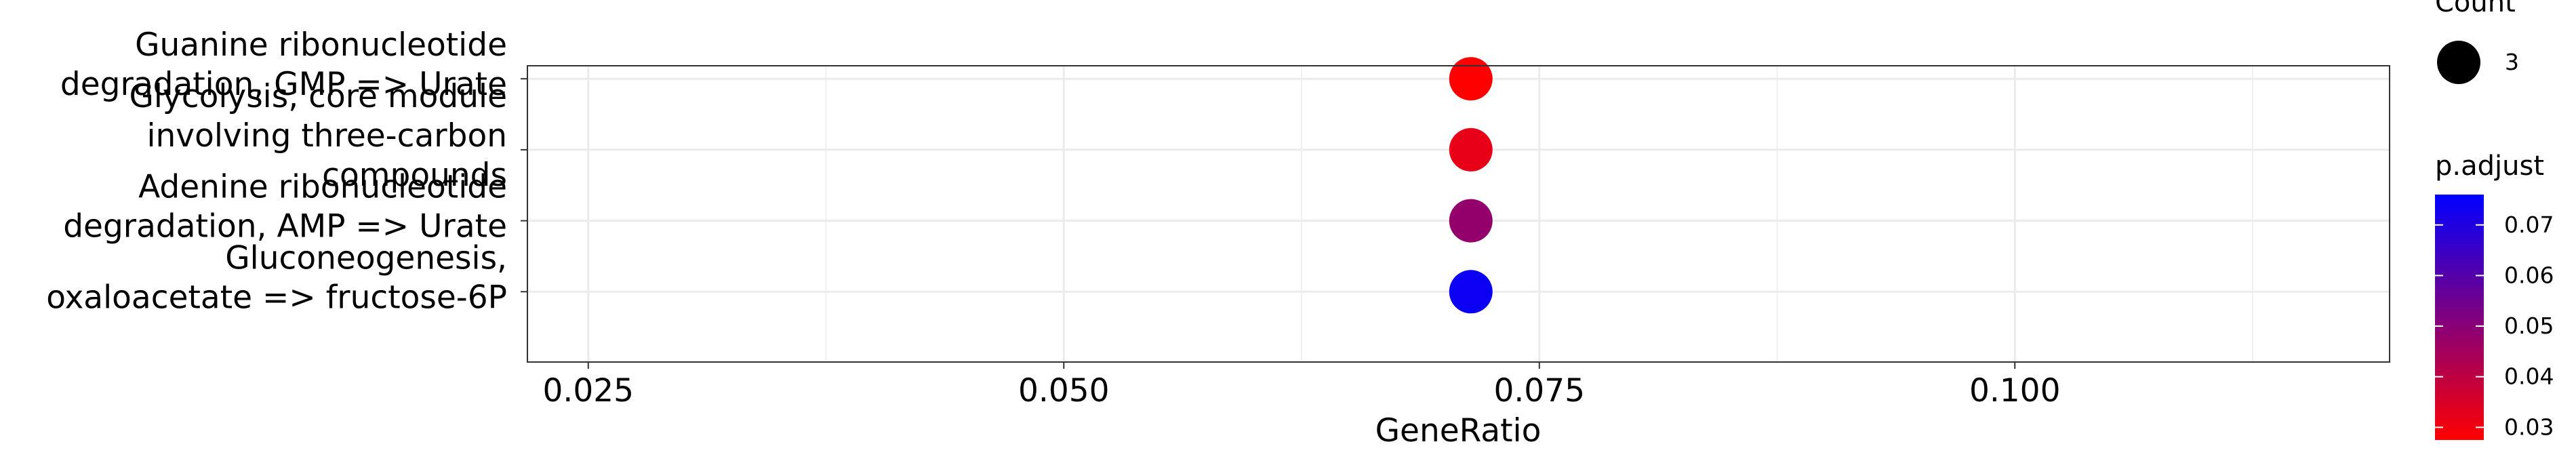 This screenshot has width=2576, height=461. I want to click on color-legend-label: 0.06, so click(2529, 275).